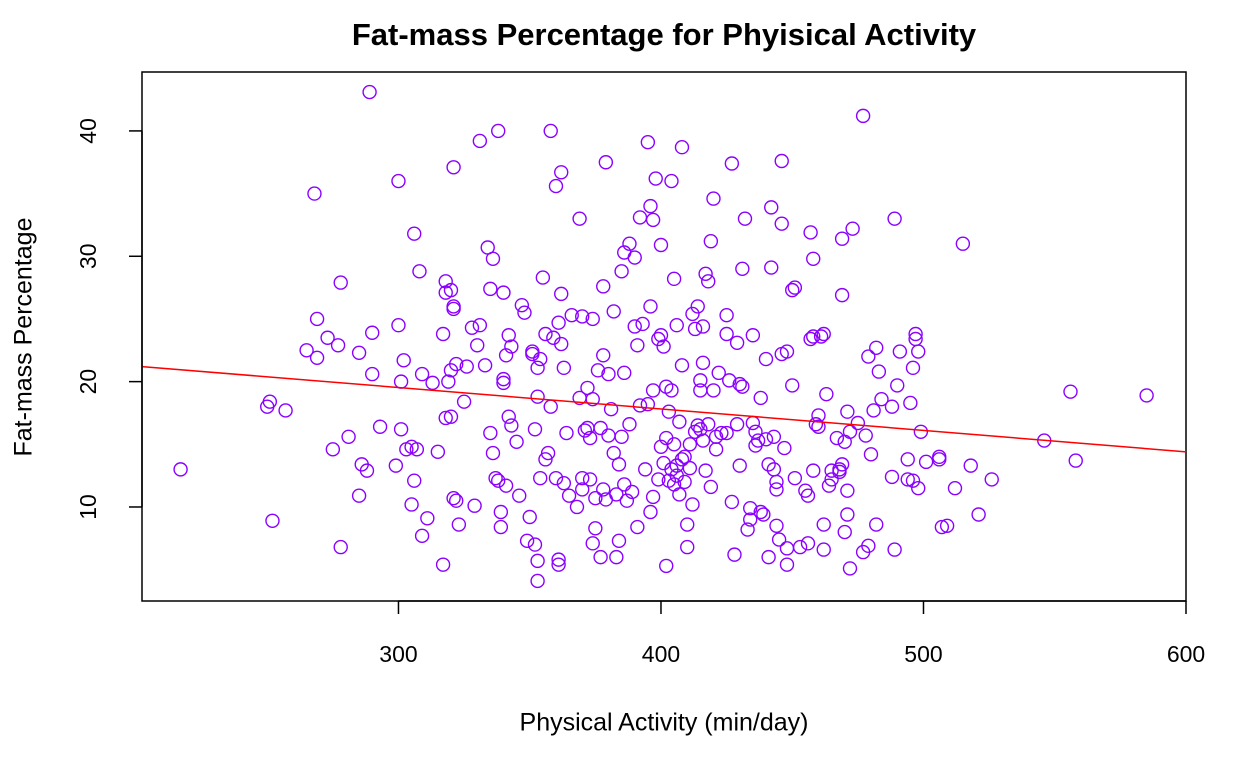 Image resolution: width=1259 pixels, height=778 pixels. What do you see at coordinates (24, 337) in the screenshot?
I see `y-axis-label: Fat-mass Percentage` at bounding box center [24, 337].